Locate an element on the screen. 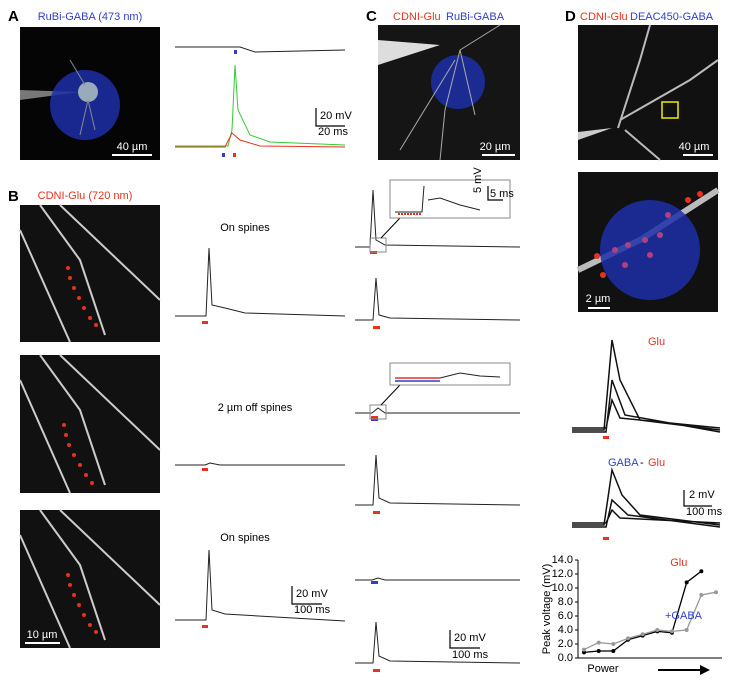  panel-title: CDNI-Glu (720 nm) is located at coordinates (85, 196).